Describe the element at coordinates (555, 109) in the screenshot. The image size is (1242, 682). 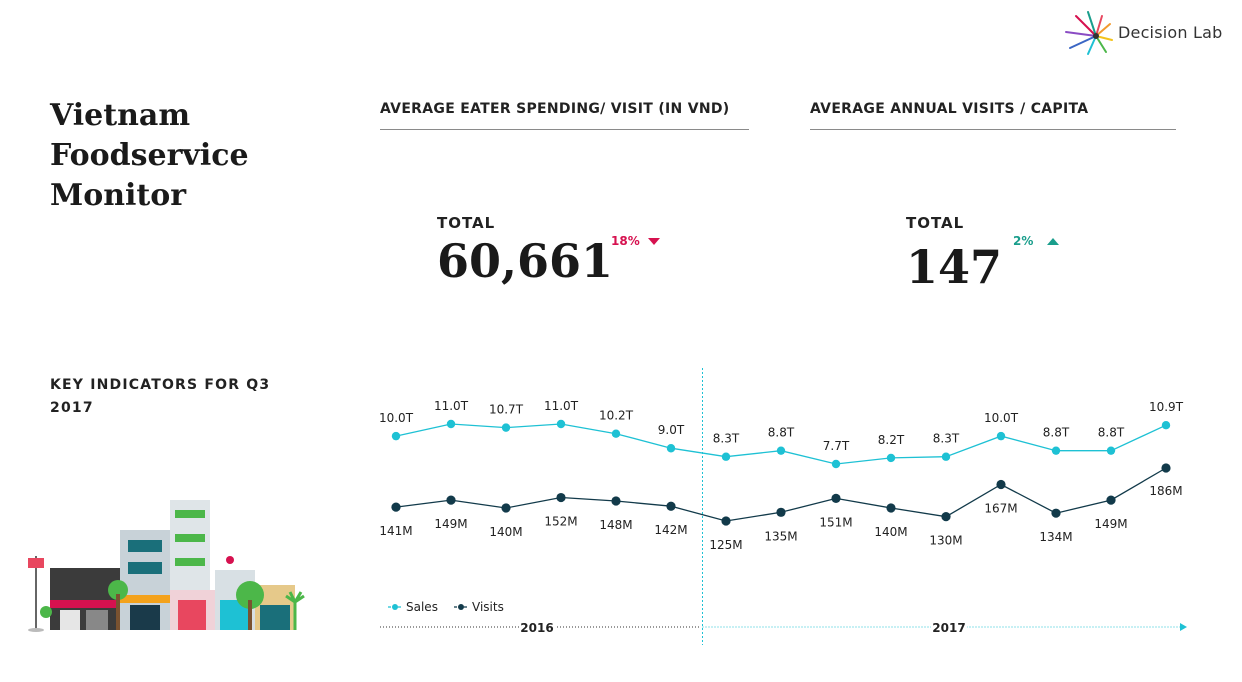
I see `spending-heading: AVERAGE EATER SPENDING/ VISIT (IN VND)` at that location.